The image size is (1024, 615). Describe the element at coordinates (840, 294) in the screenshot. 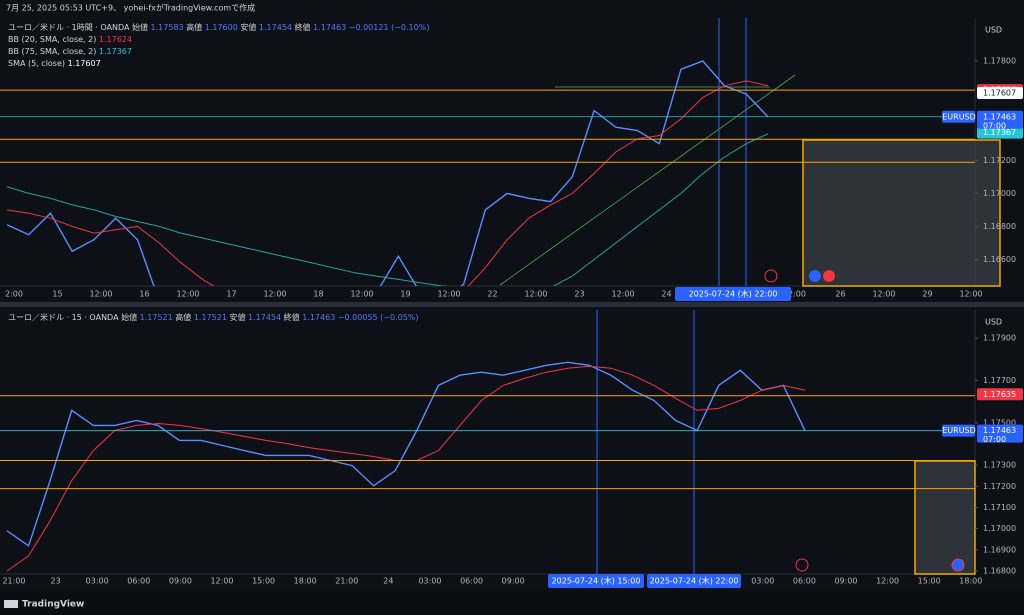

I see `x-tick-label: 26` at that location.